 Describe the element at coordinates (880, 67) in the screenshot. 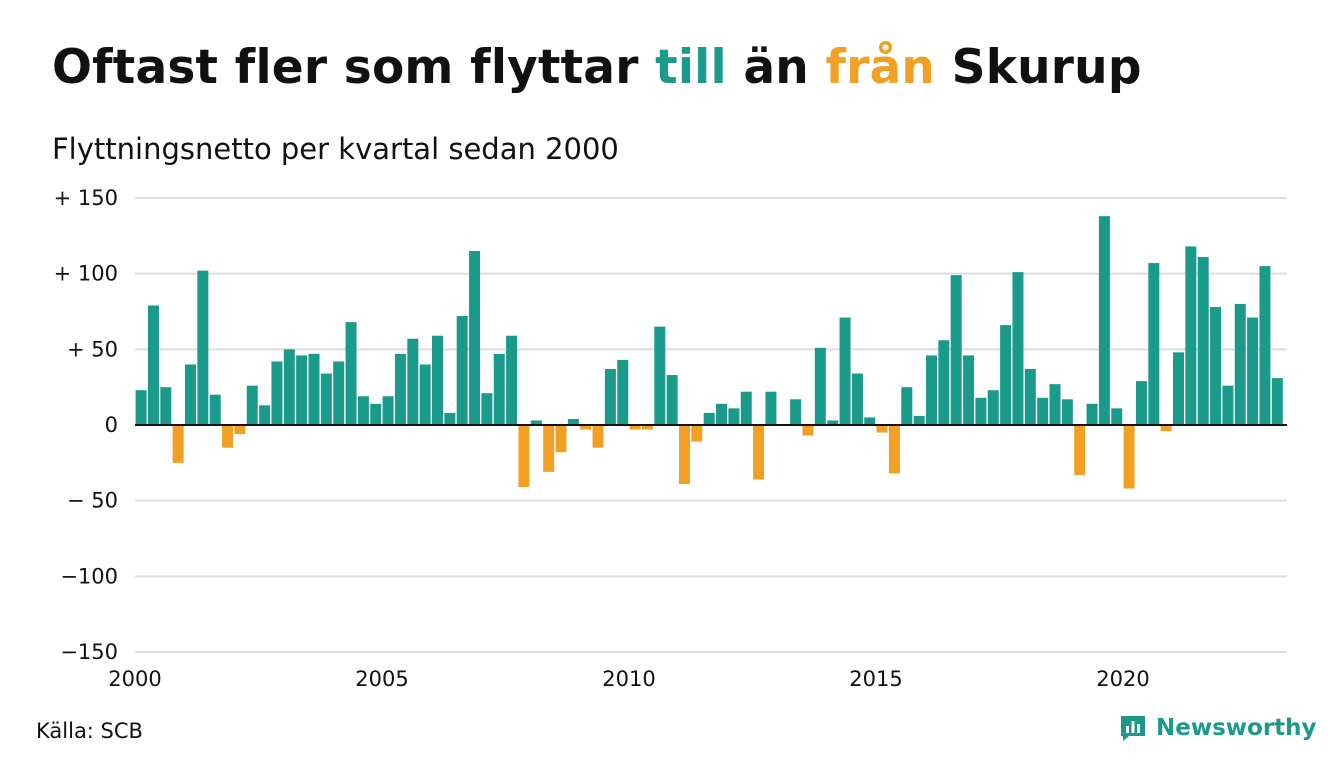

I see `title-highlight-fran: från` at that location.